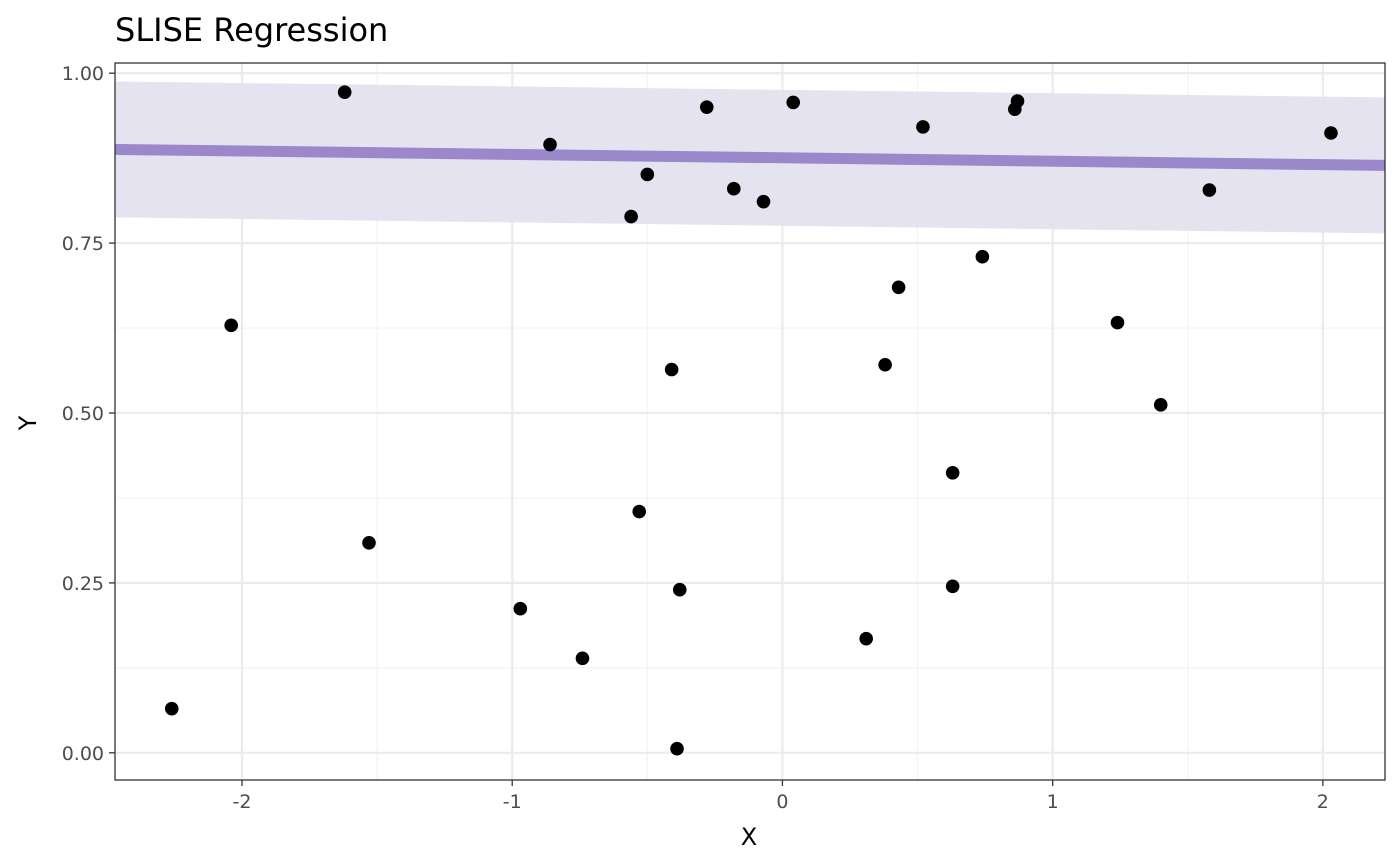  Describe the element at coordinates (83, 754) in the screenshot. I see `y-tick-label: 0.00` at that location.